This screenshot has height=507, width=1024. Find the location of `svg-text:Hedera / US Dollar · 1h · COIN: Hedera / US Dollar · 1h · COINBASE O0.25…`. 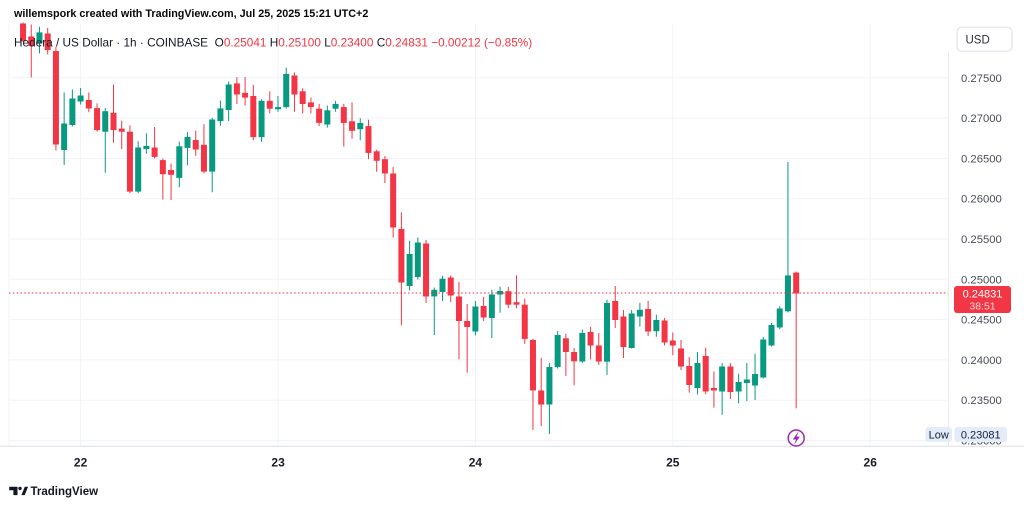

svg-text:Hedera / US Dollar · 1h · COIN: Hedera / US Dollar · 1h · COINBASE O0.25… is located at coordinates (273, 43).